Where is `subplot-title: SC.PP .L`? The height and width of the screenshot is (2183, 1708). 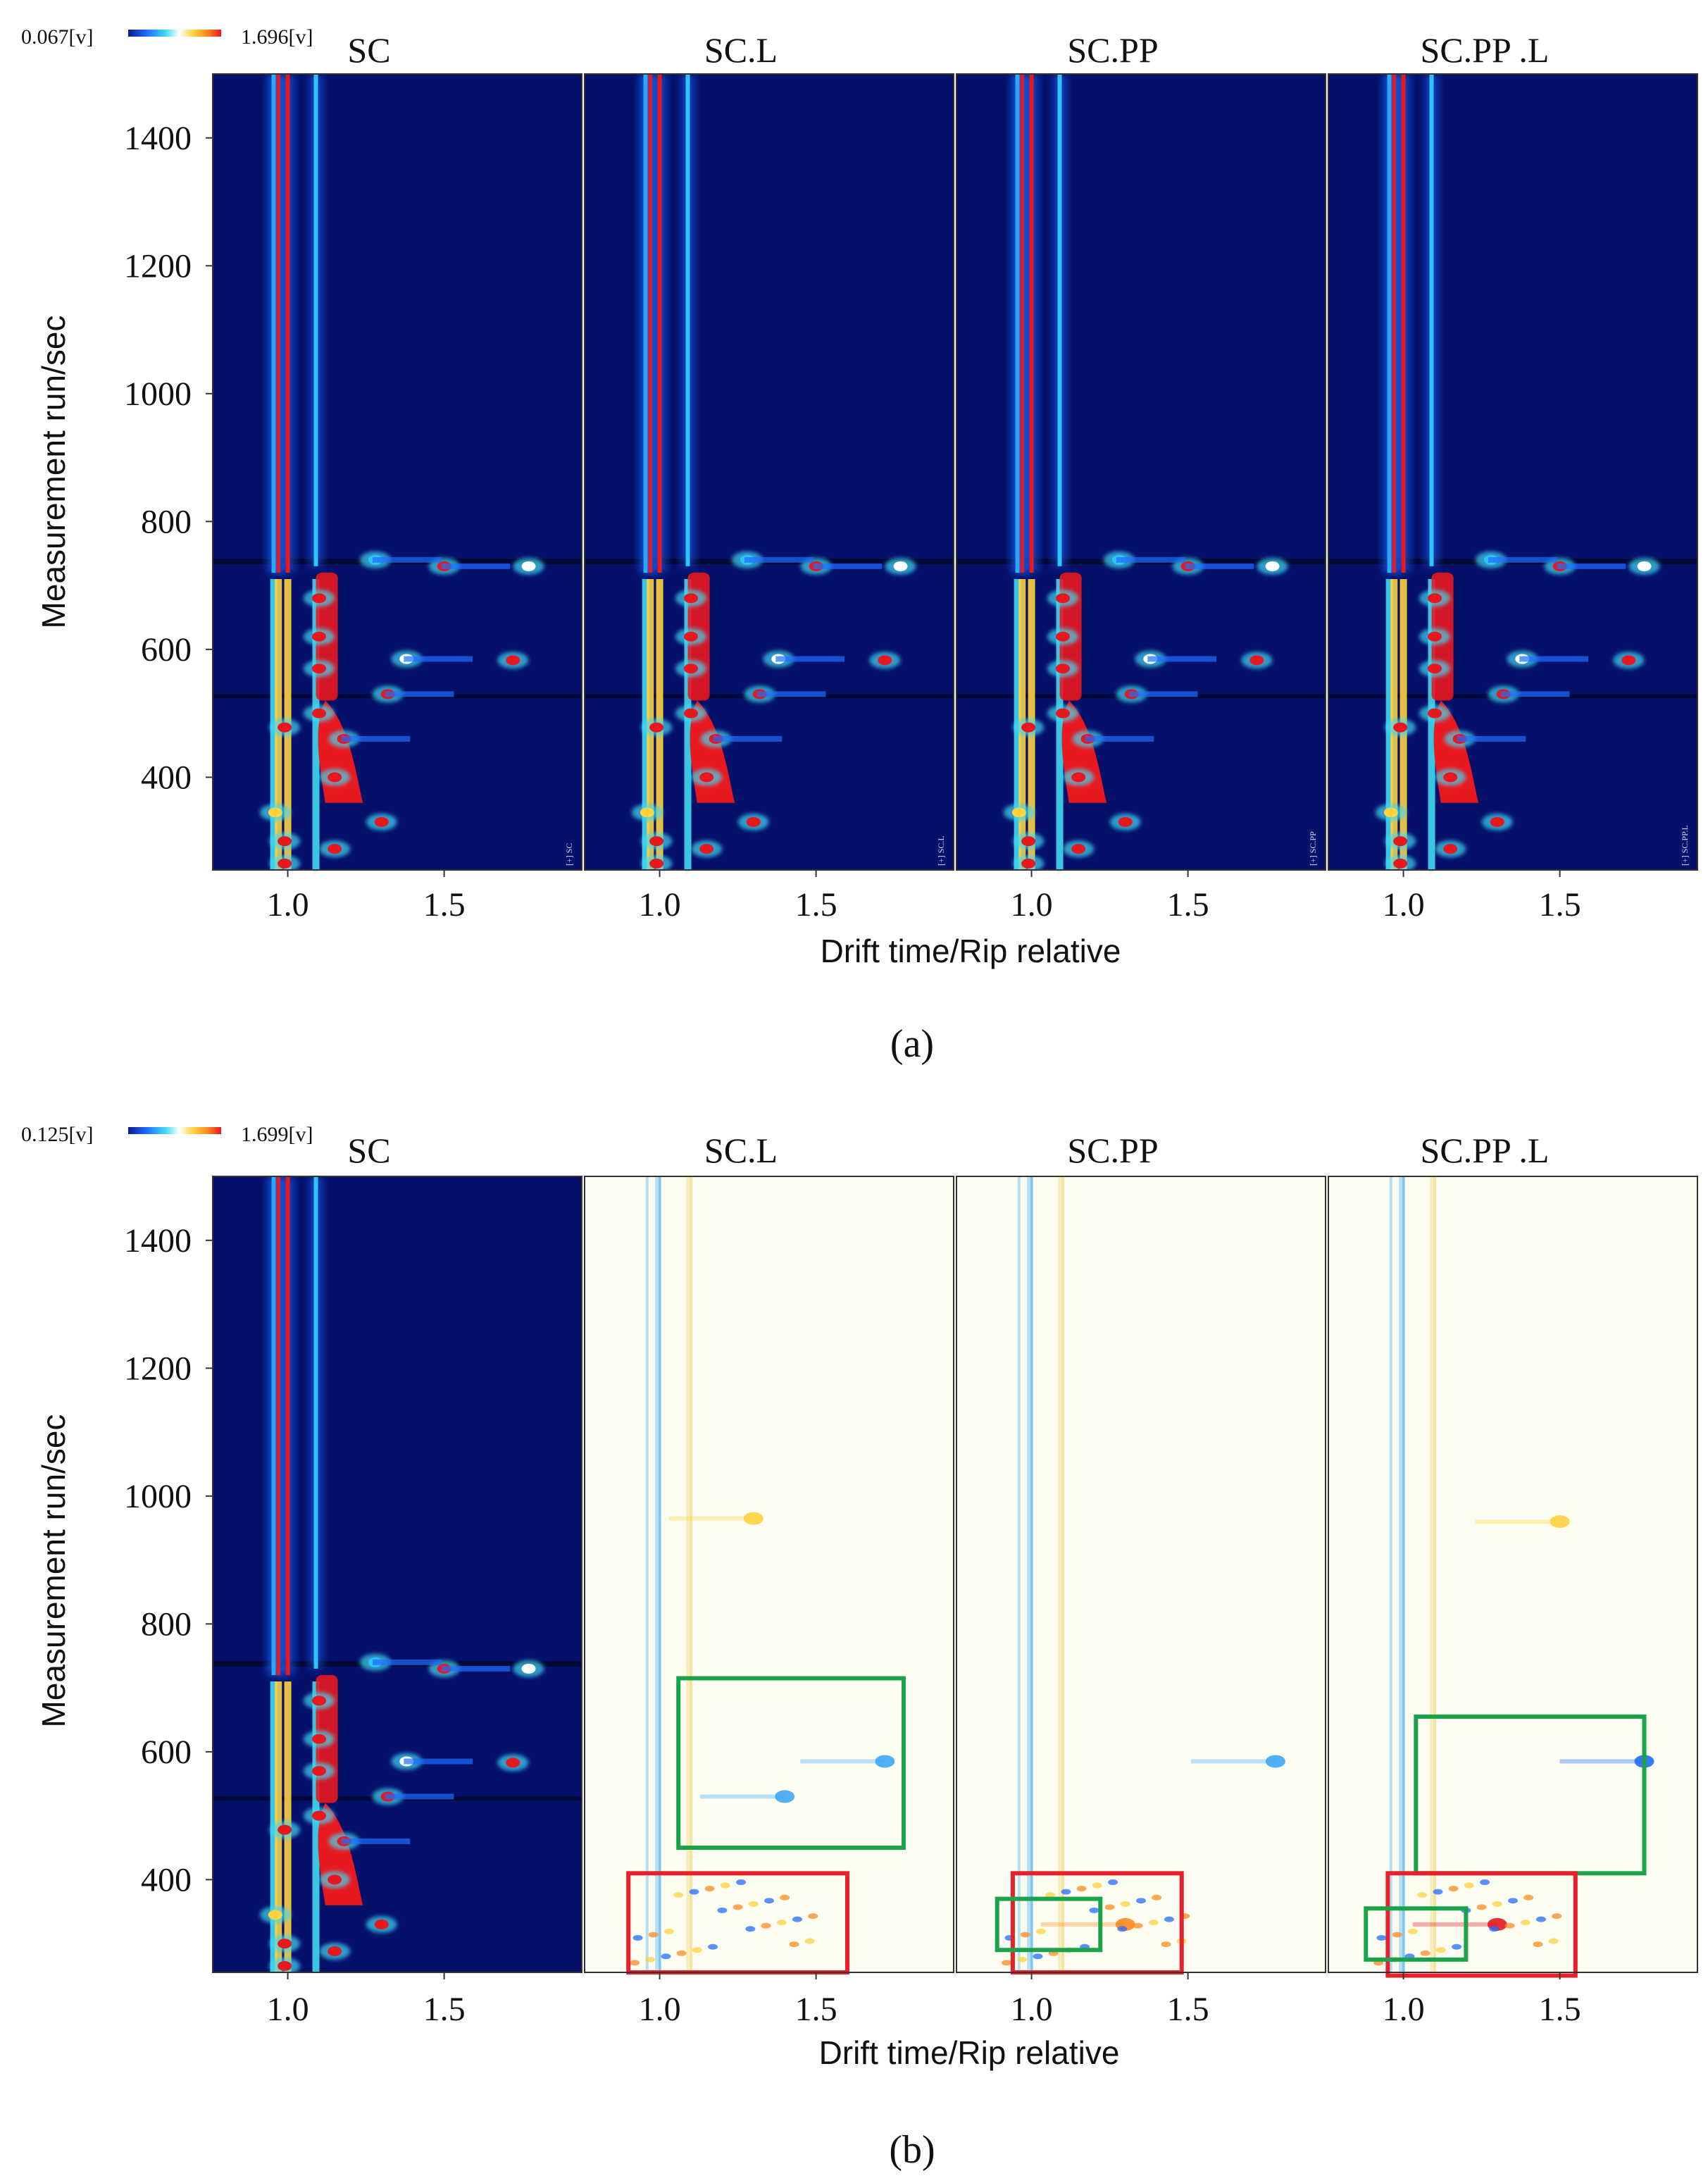 subplot-title: SC.PP .L is located at coordinates (1486, 50).